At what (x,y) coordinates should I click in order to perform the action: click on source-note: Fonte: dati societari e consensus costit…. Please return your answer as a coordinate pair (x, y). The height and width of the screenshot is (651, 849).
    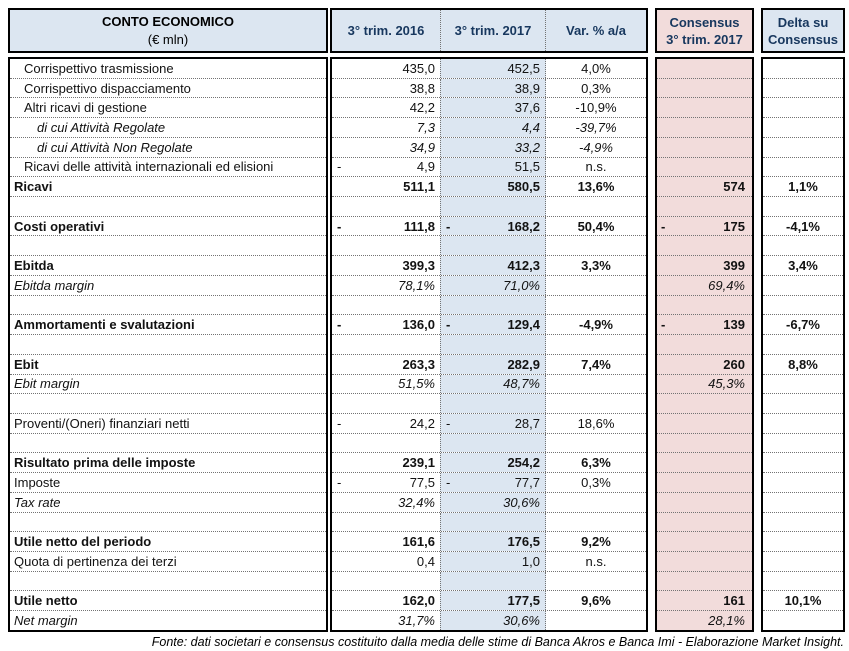
    Looking at the image, I should click on (497, 642).